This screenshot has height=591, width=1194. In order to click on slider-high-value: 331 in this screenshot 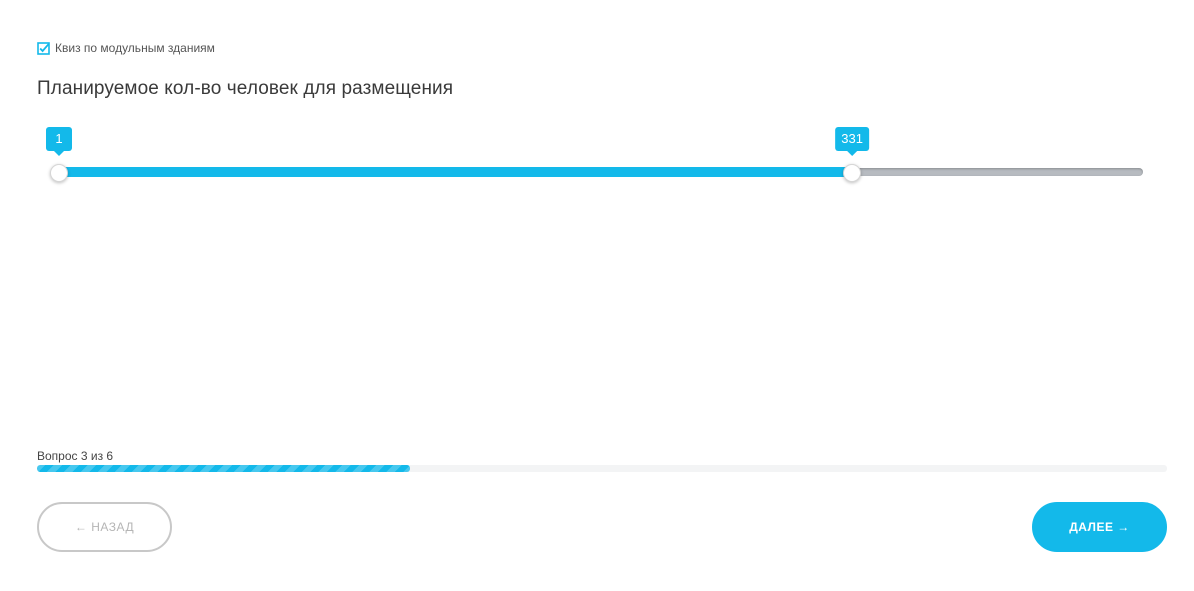, I will do `click(852, 139)`.